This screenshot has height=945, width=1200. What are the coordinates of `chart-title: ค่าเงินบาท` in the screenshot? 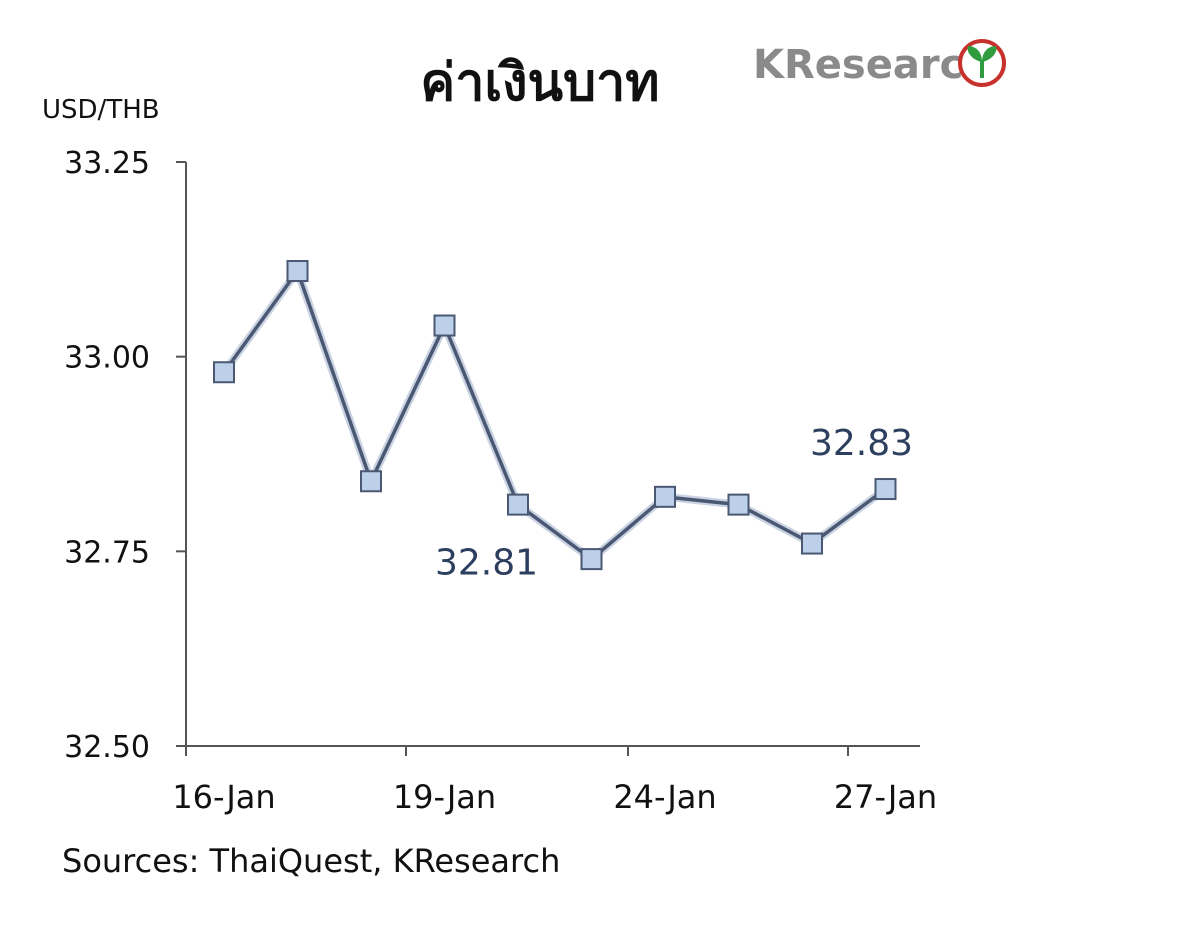 It's located at (539, 83).